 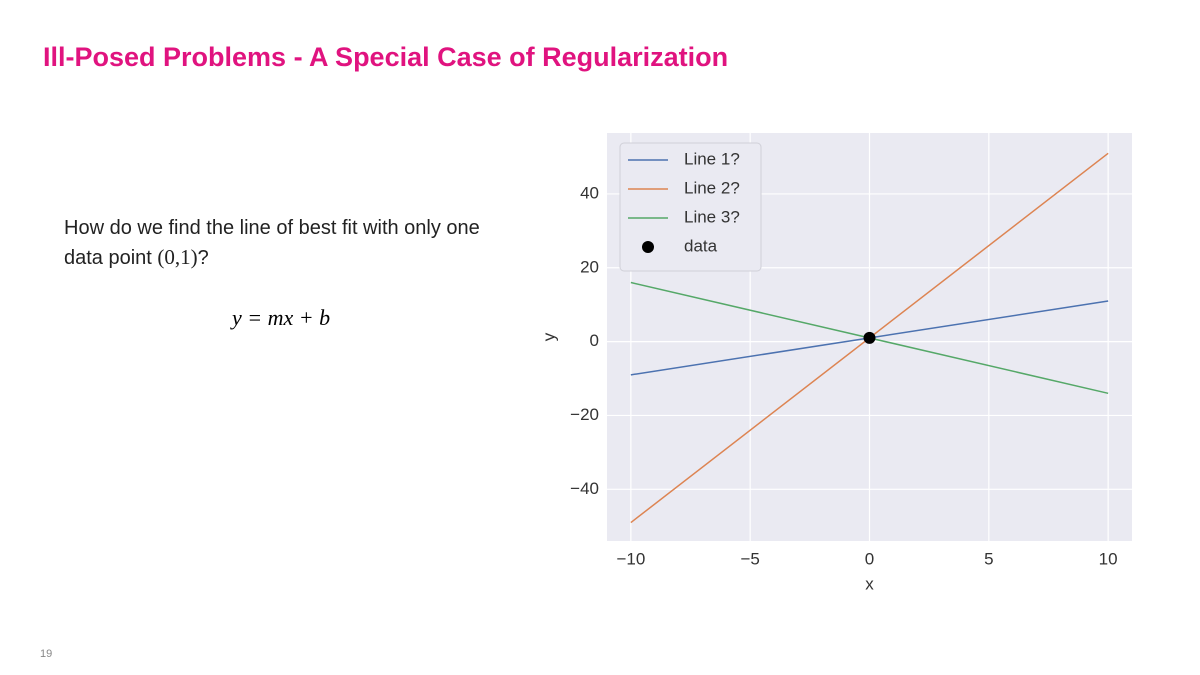 I want to click on x-tick-label: −10, so click(x=630, y=558).